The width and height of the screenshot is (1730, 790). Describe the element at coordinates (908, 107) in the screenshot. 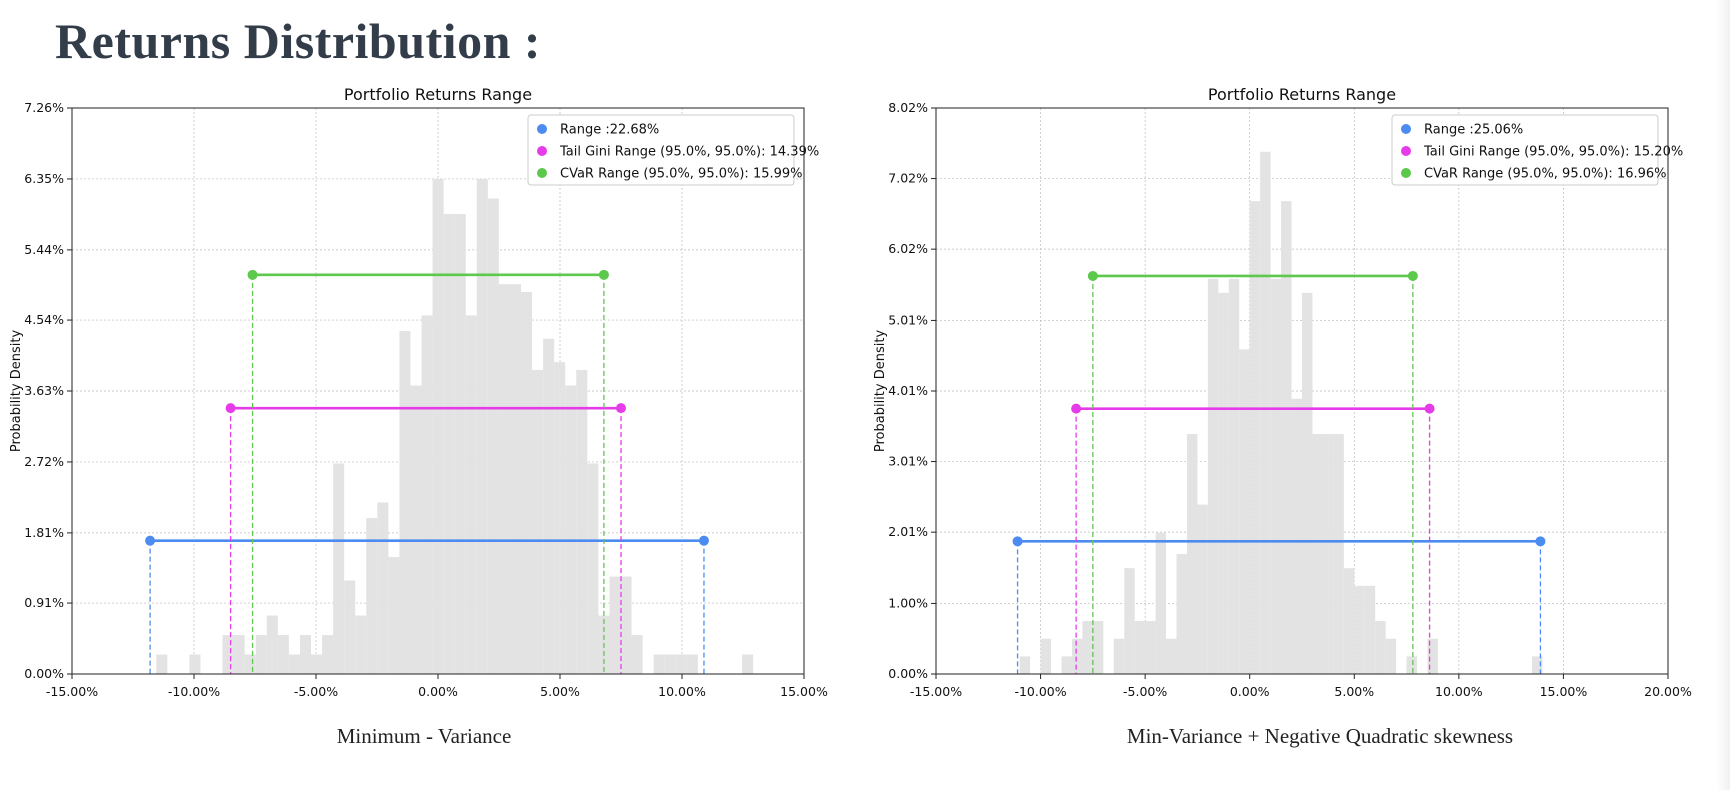

I see `y-tick-label: 8.02%` at that location.